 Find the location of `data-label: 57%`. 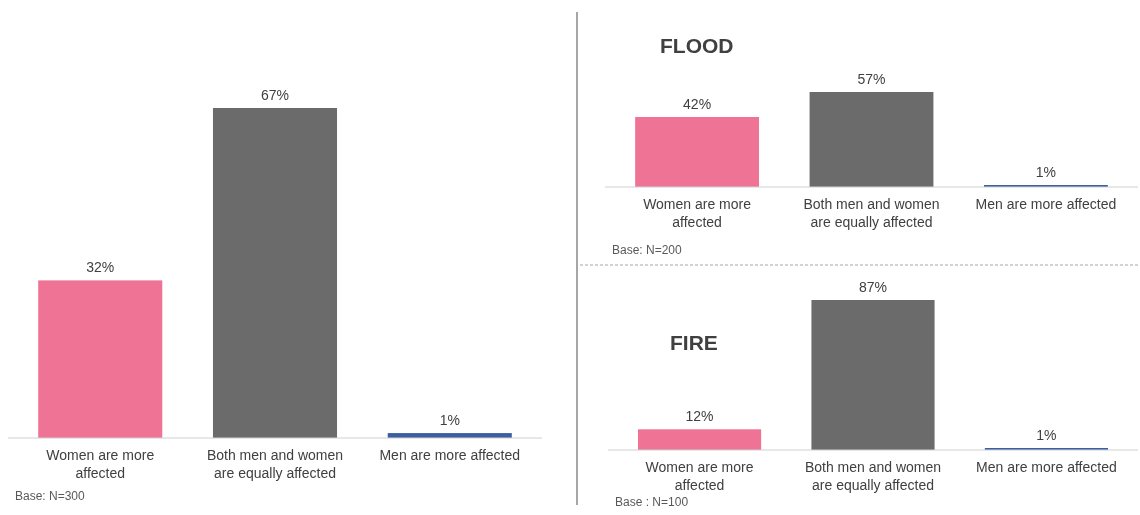

data-label: 57% is located at coordinates (871, 79).